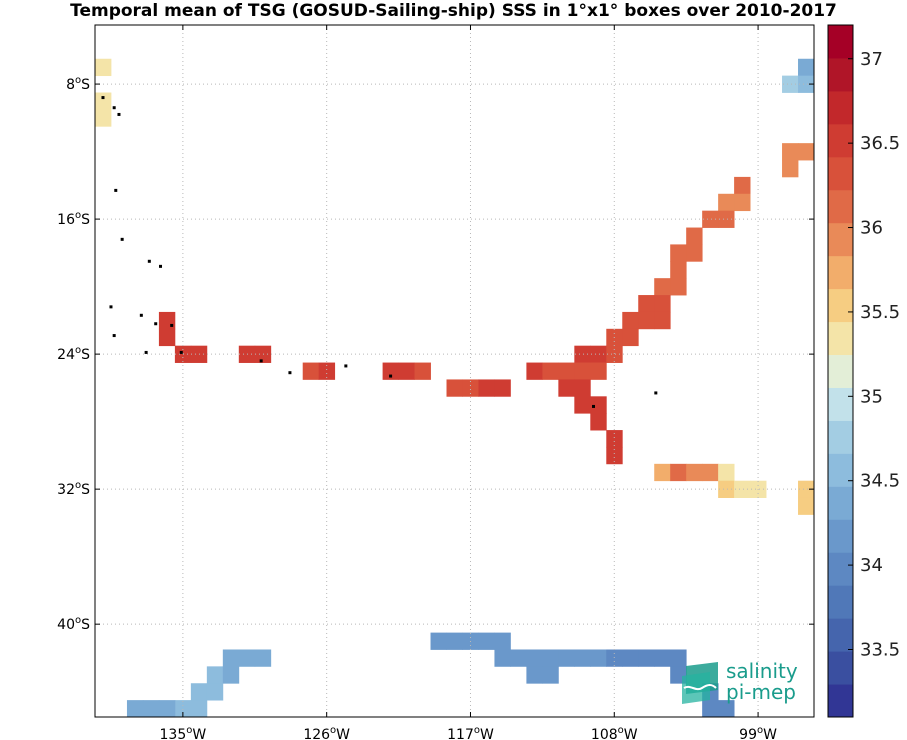 The height and width of the screenshot is (740, 907). Describe the element at coordinates (880, 143) in the screenshot. I see `colorbar-tick-label: 36.5` at that location.